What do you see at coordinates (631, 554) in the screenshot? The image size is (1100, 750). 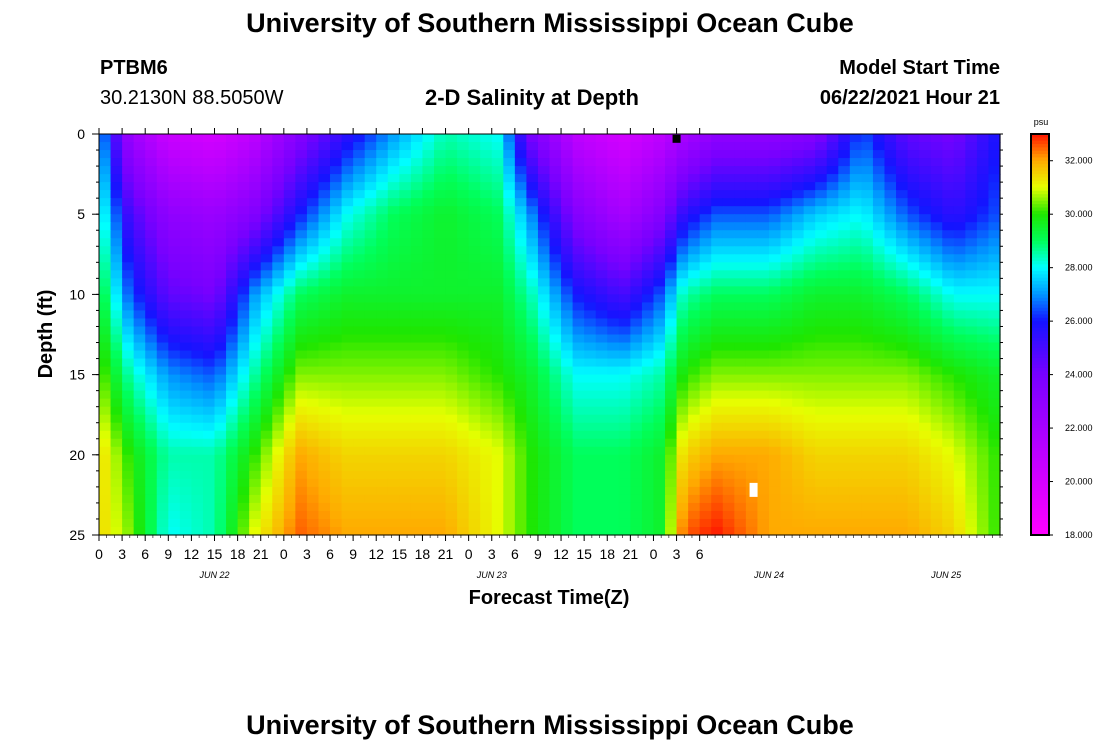 I see `x-tick-label: 21` at bounding box center [631, 554].